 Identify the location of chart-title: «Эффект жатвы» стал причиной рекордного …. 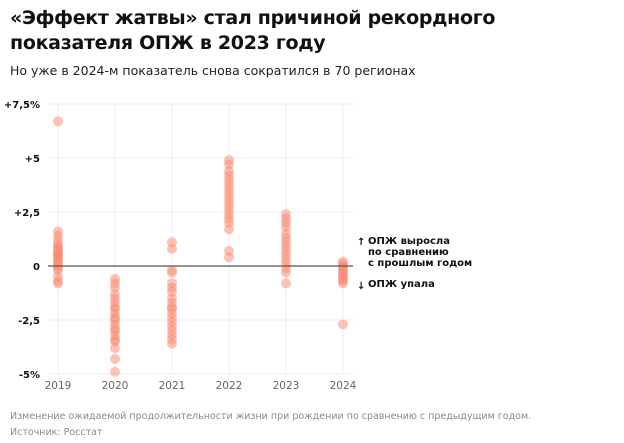
(253, 30).